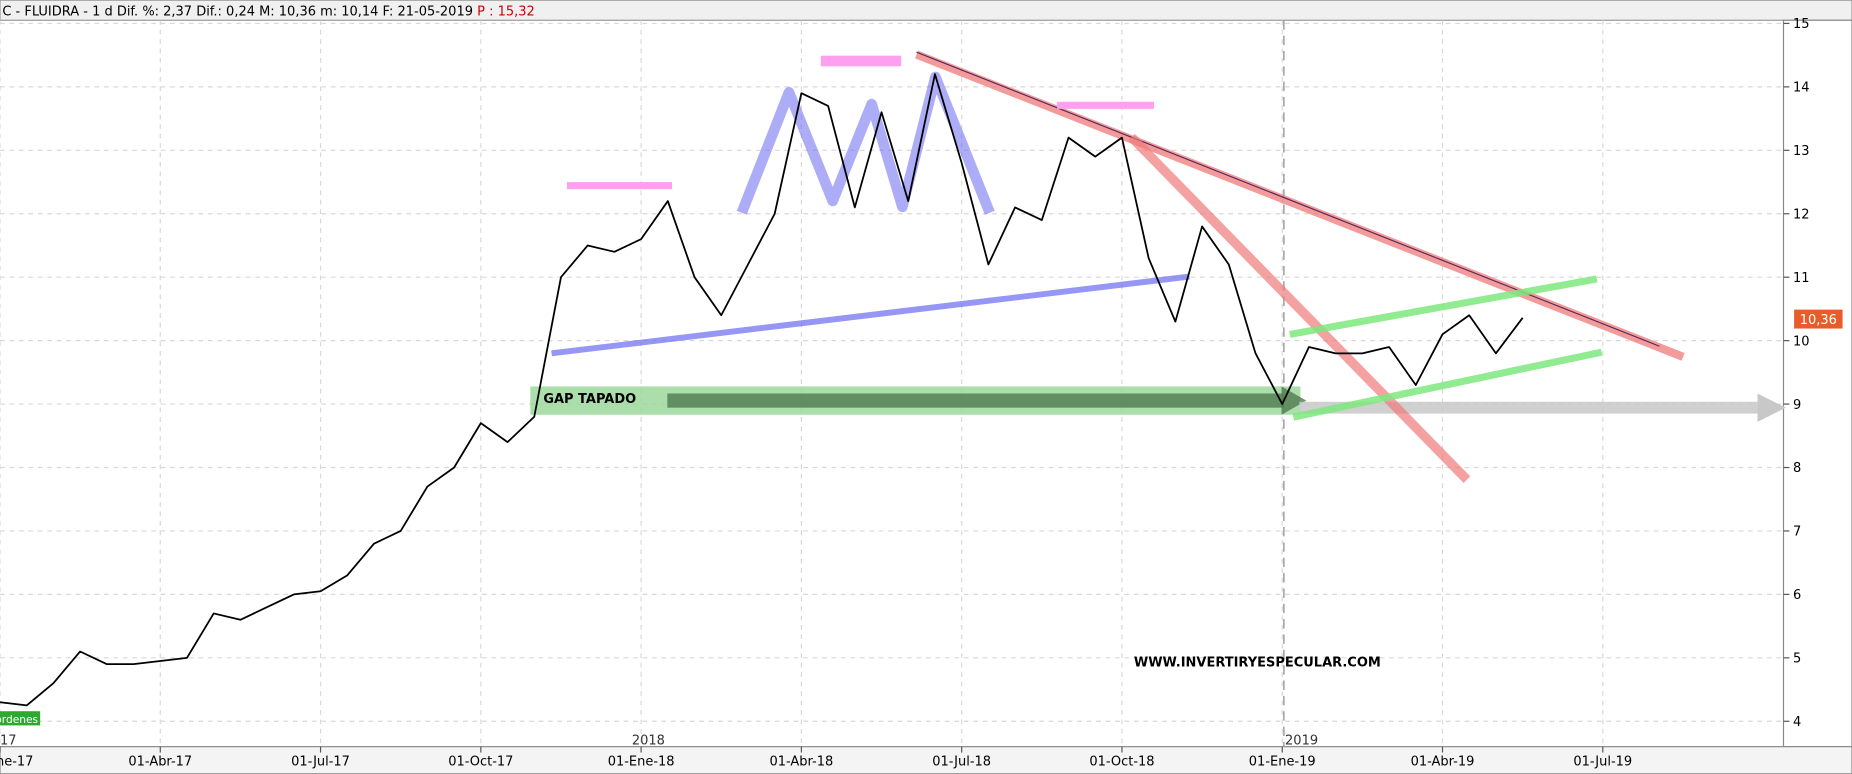  What do you see at coordinates (1301, 740) in the screenshot?
I see `year-label: 2019` at bounding box center [1301, 740].